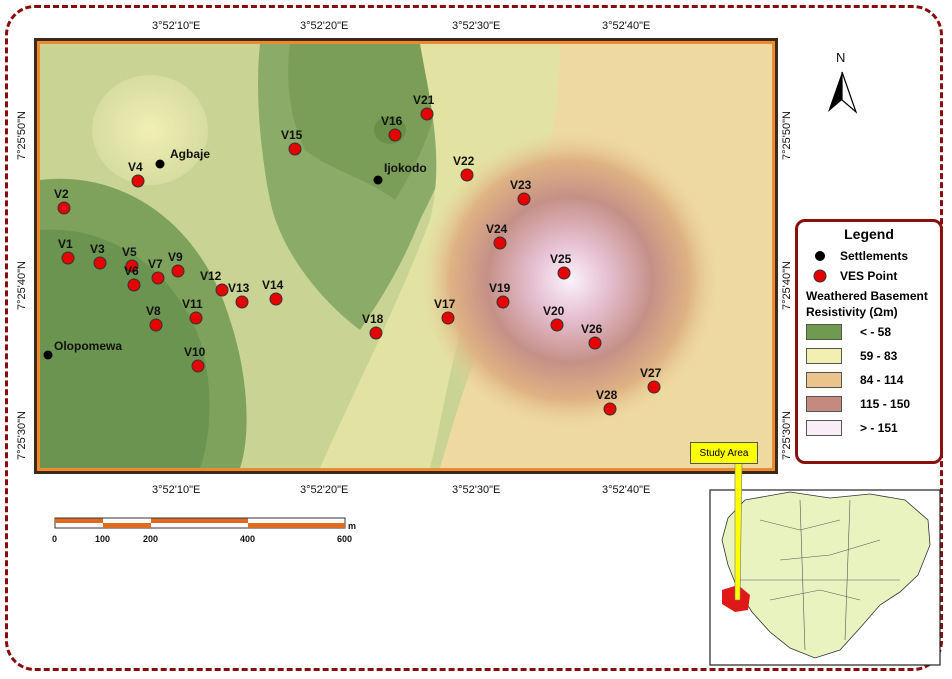  Describe the element at coordinates (352, 526) in the screenshot. I see `scale-unit: m` at that location.